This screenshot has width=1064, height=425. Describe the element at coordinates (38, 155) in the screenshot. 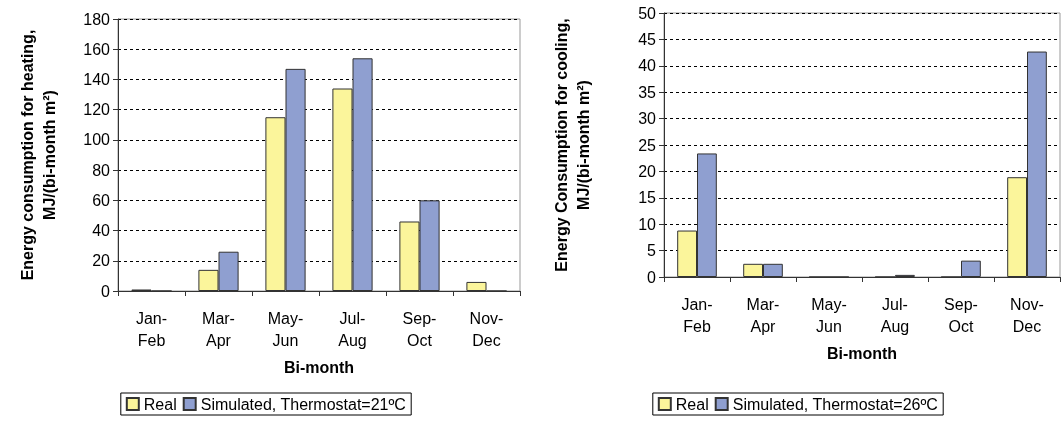

I see `y-axis-title: Energy consumption for heating, MJ/(bi-month m²)` at that location.